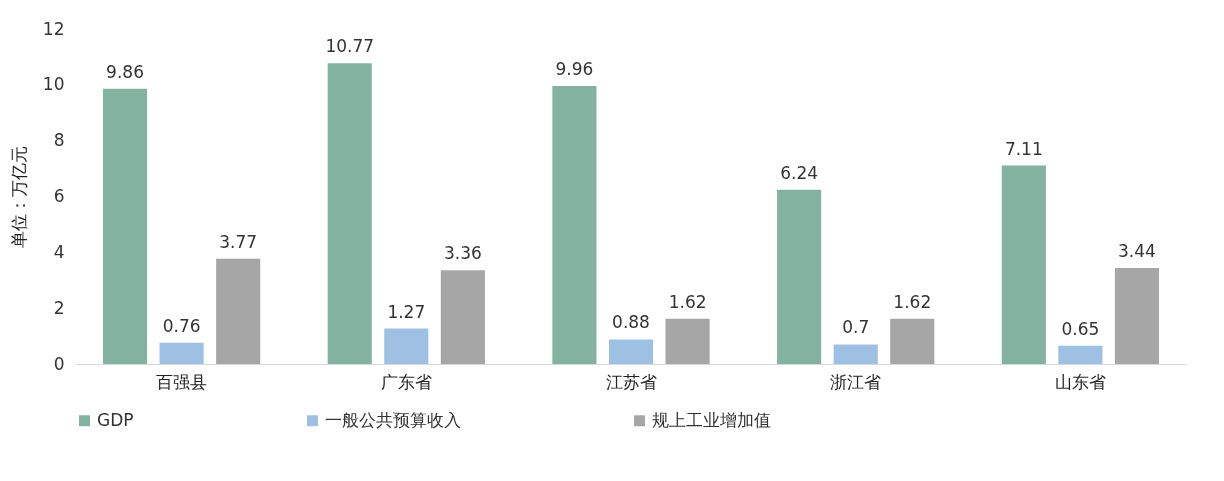 The width and height of the screenshot is (1224, 481). Describe the element at coordinates (856, 381) in the screenshot. I see `x-tick-label: 浙江省` at that location.